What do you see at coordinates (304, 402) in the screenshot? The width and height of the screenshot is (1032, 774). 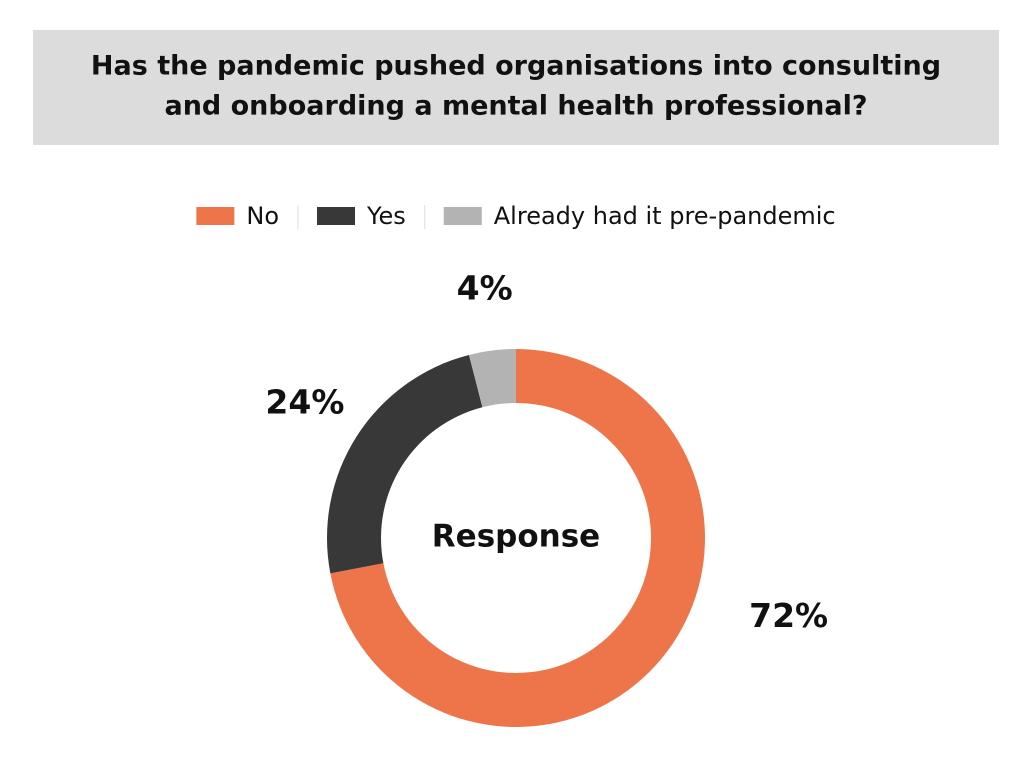 I see `value-label: 24%` at bounding box center [304, 402].